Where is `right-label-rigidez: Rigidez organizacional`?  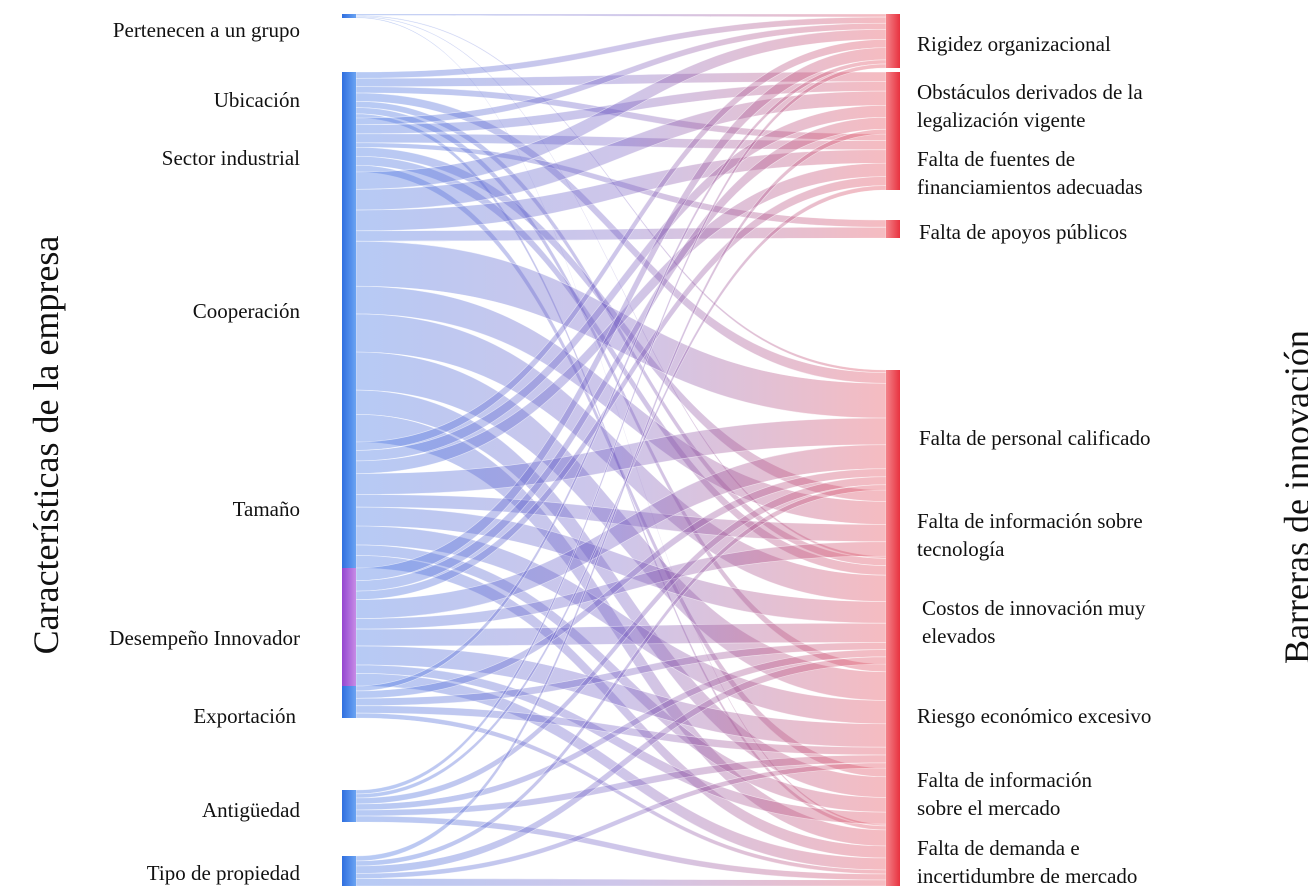
right-label-rigidez: Rigidez organizacional is located at coordinates (1014, 44).